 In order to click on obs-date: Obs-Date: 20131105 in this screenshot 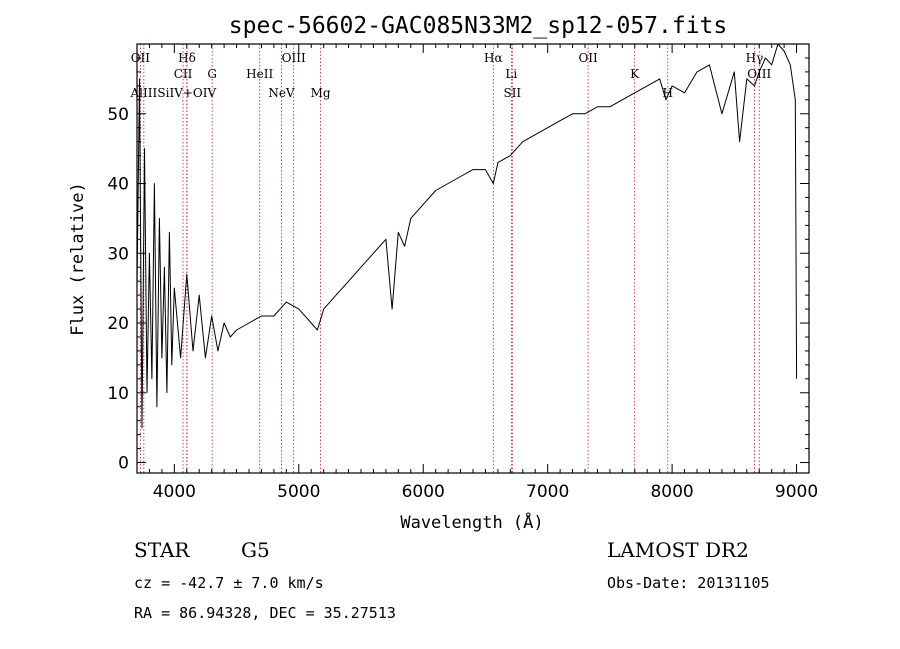, I will do `click(688, 583)`.